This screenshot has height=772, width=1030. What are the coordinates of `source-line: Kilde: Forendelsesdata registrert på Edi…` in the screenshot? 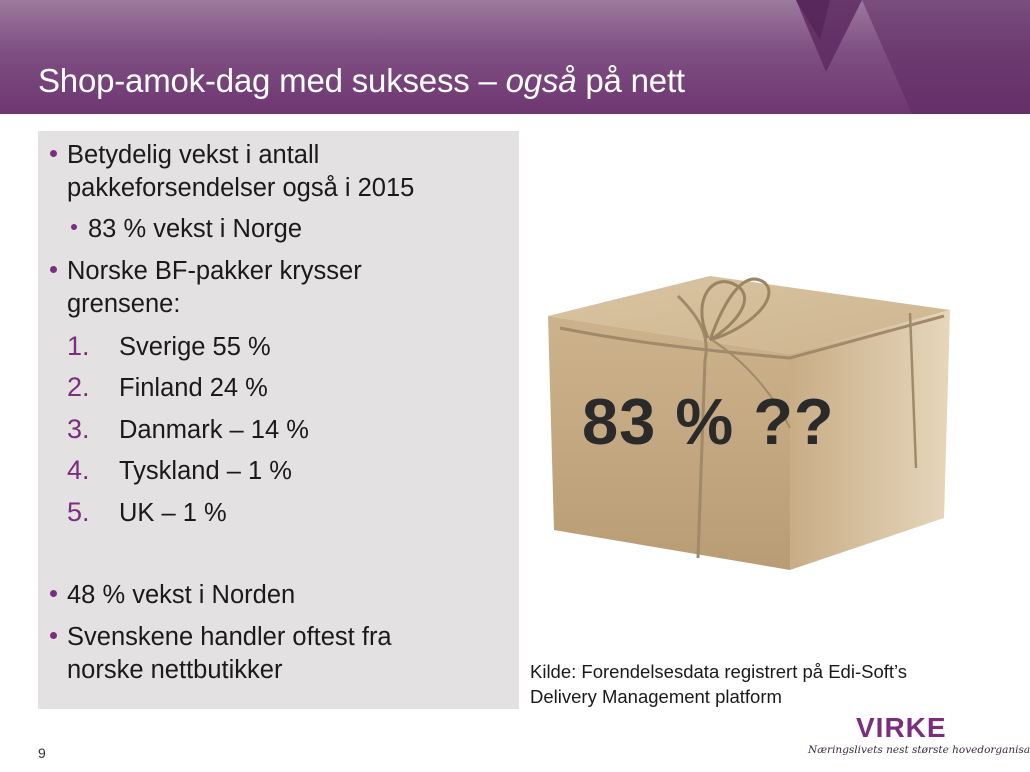 It's located at (719, 671).